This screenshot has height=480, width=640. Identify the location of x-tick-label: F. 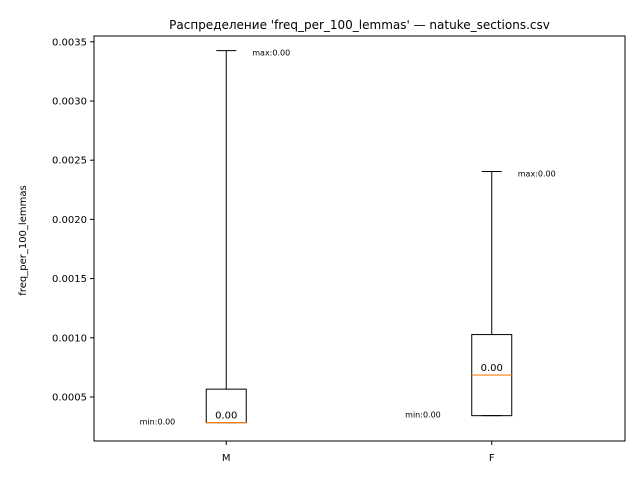
(492, 458).